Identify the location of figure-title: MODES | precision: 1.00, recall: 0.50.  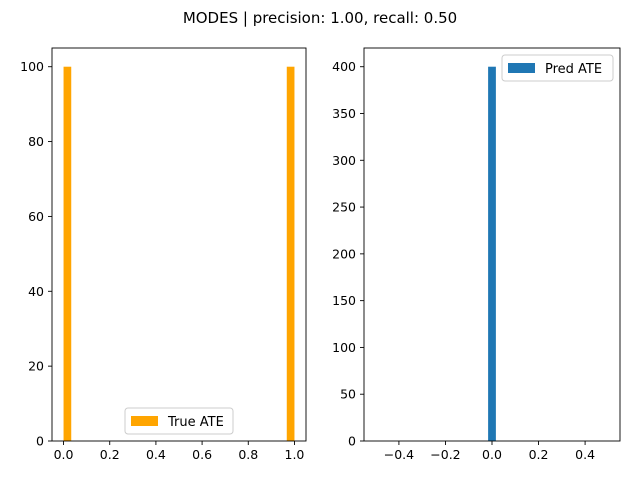
(320, 18).